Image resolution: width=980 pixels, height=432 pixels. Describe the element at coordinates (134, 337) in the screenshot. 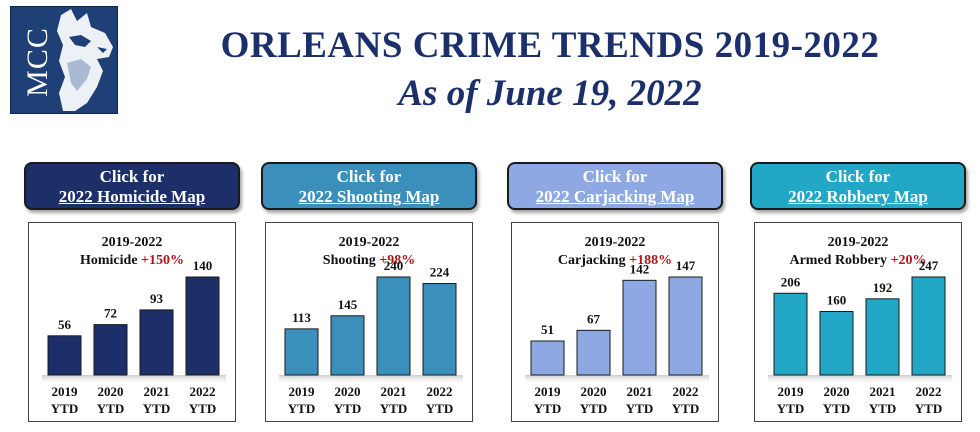

I see `homicide-chart: 56 2019 YTD 72 2020 YTD 93 2021 YTD 140 2022 YTD` at that location.